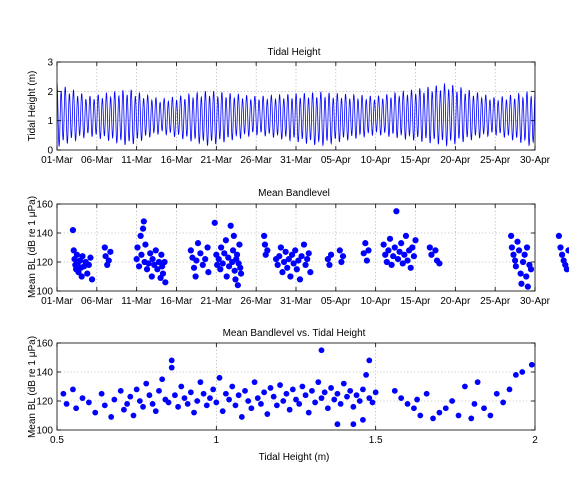 This screenshot has width=569, height=494. Describe the element at coordinates (44, 402) in the screenshot. I see `y-tick-label: 120` at that location.